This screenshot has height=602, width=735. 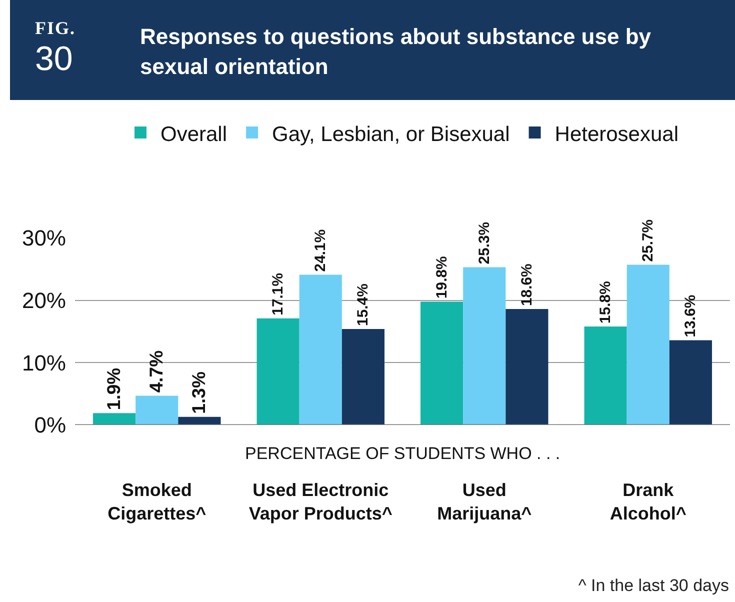 What do you see at coordinates (605, 302) in the screenshot?
I see `data-label: 15.8%` at bounding box center [605, 302].